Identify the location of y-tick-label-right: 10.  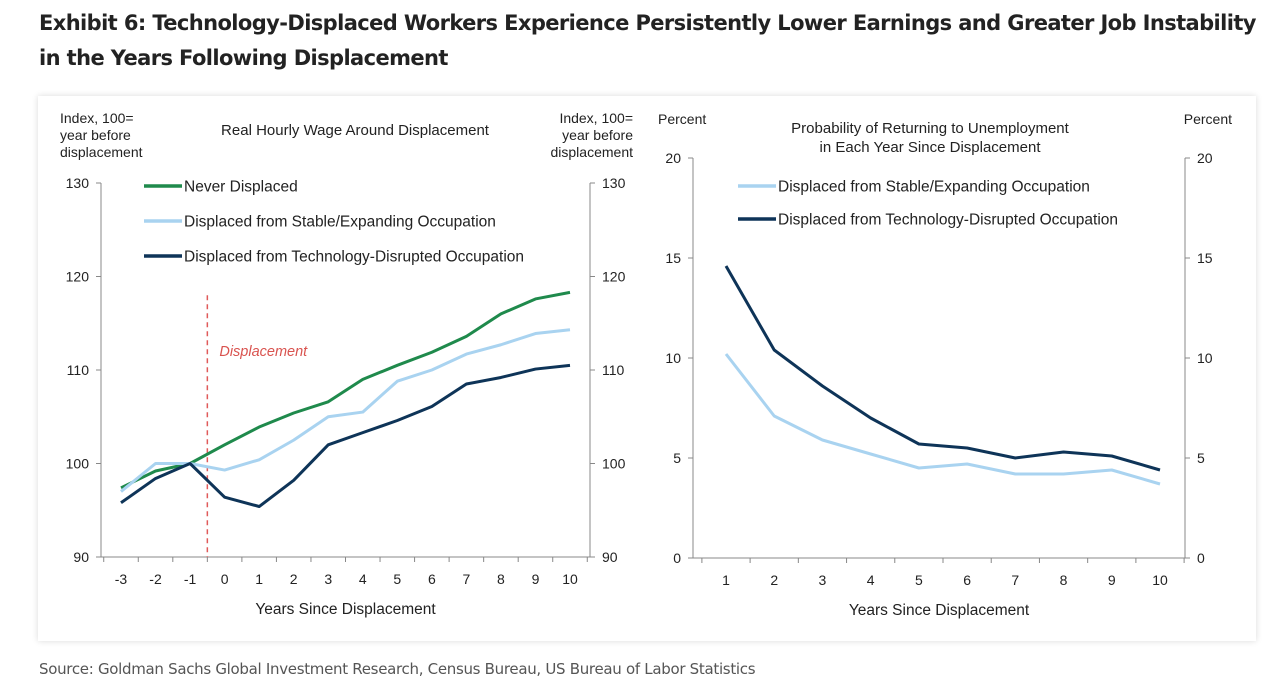
(1205, 358).